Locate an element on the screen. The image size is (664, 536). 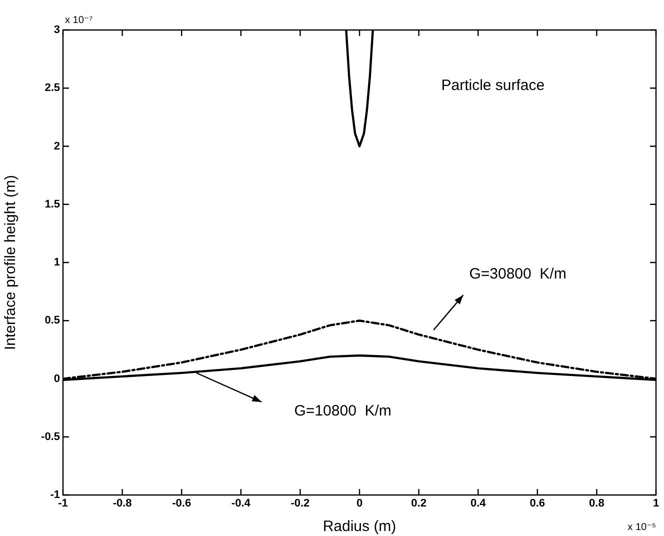
y-tick-label: -0.5 is located at coordinates (50, 436).